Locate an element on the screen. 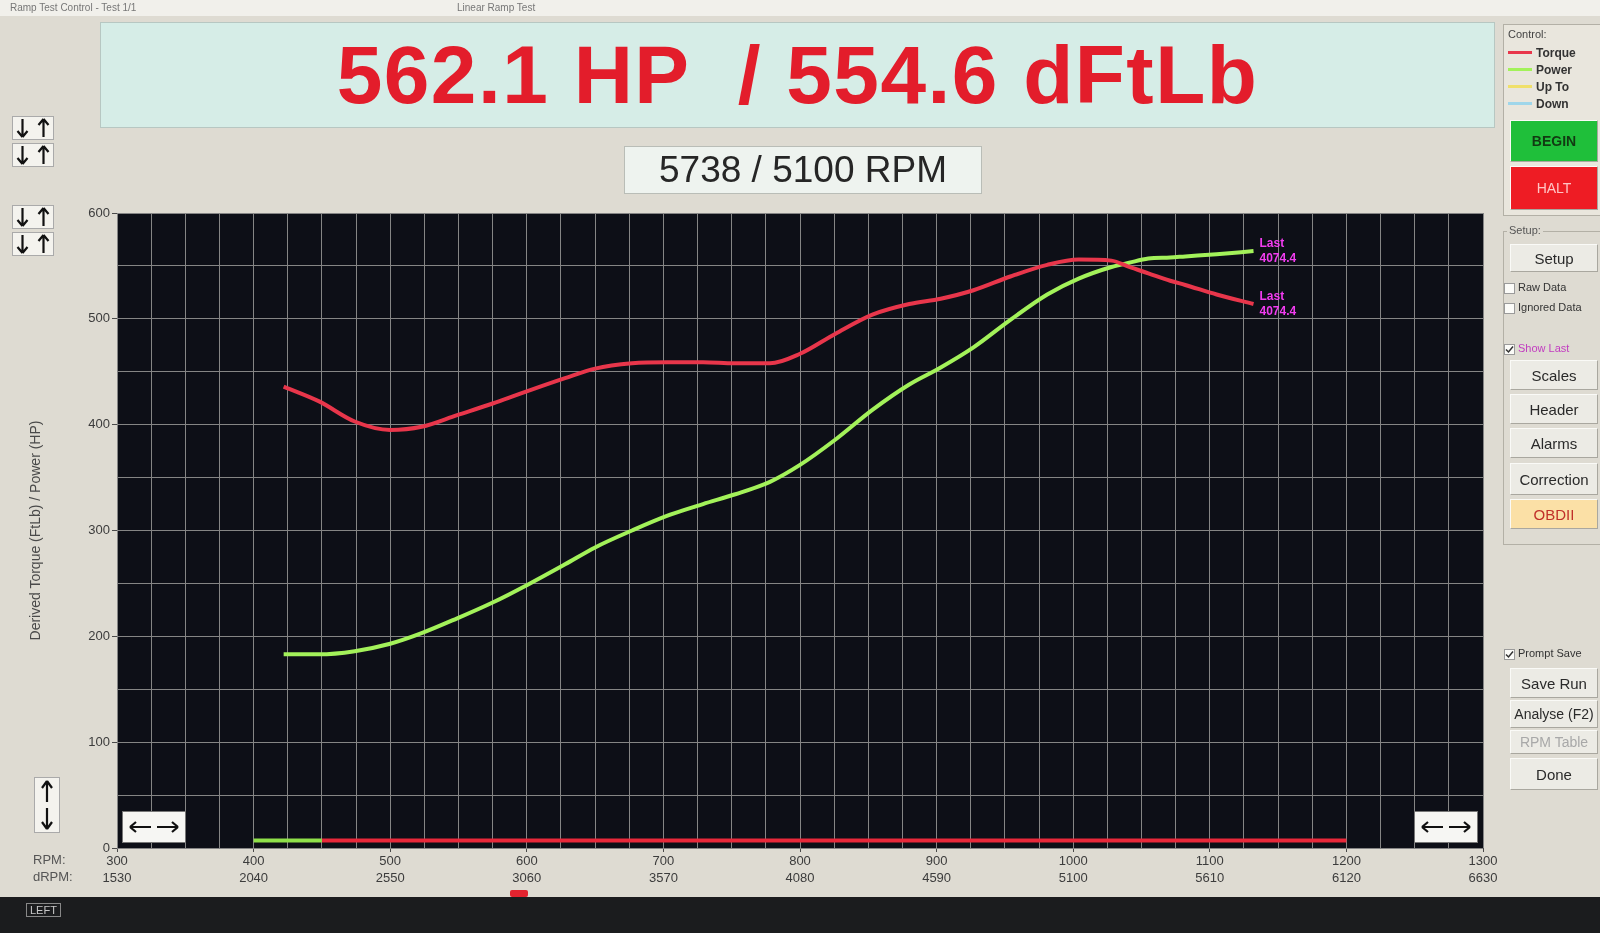 The width and height of the screenshot is (1600, 933). button: Setup is located at coordinates (1554, 258).